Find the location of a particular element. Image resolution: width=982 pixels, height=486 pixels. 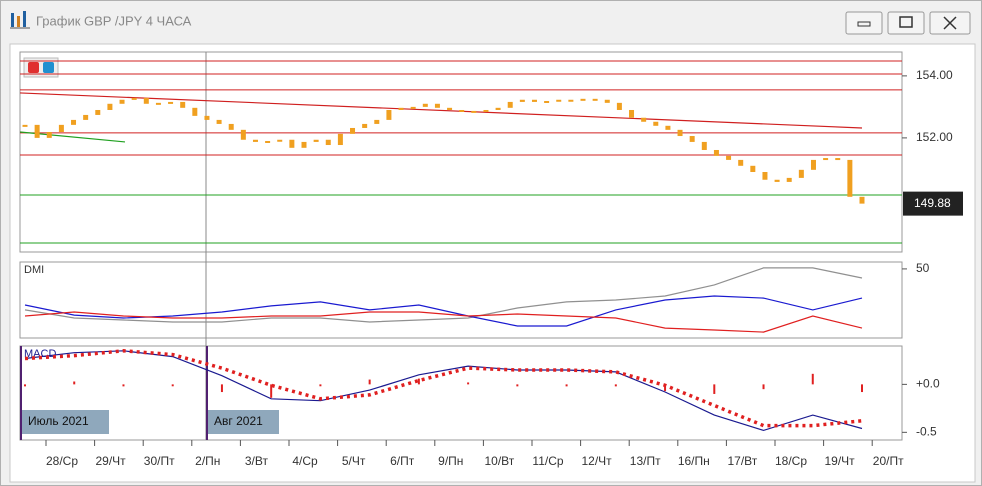

current-price: 149.88 is located at coordinates (932, 203).